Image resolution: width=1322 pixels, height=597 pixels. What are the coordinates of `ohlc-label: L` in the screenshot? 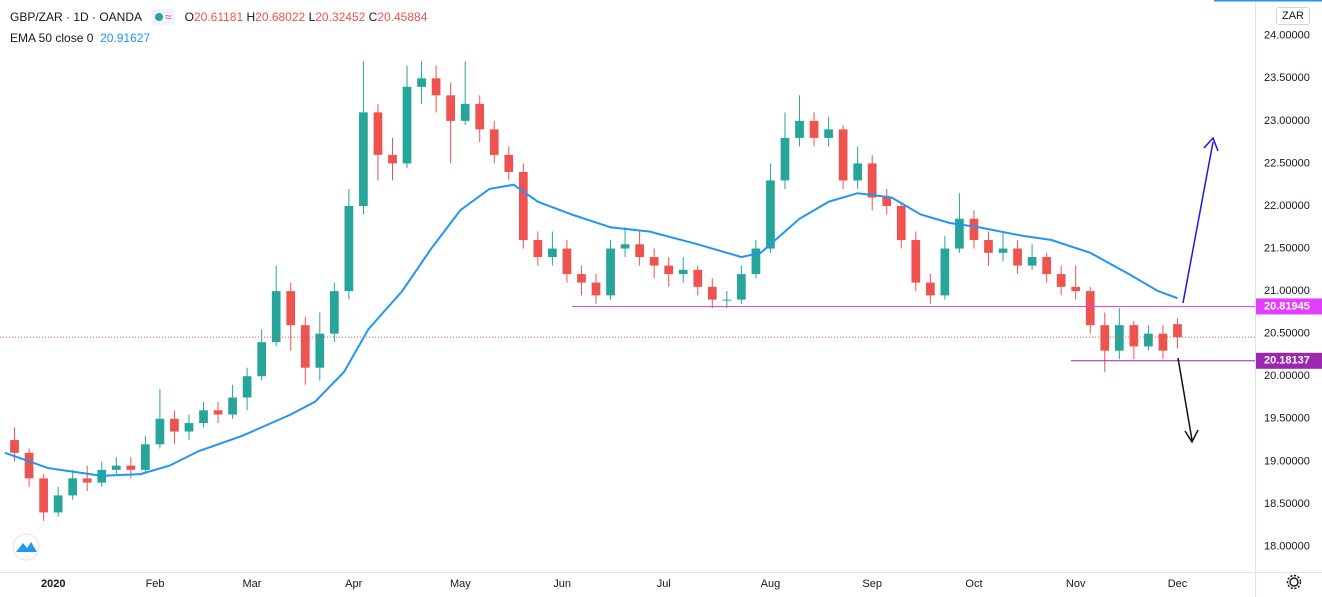 It's located at (312, 17).